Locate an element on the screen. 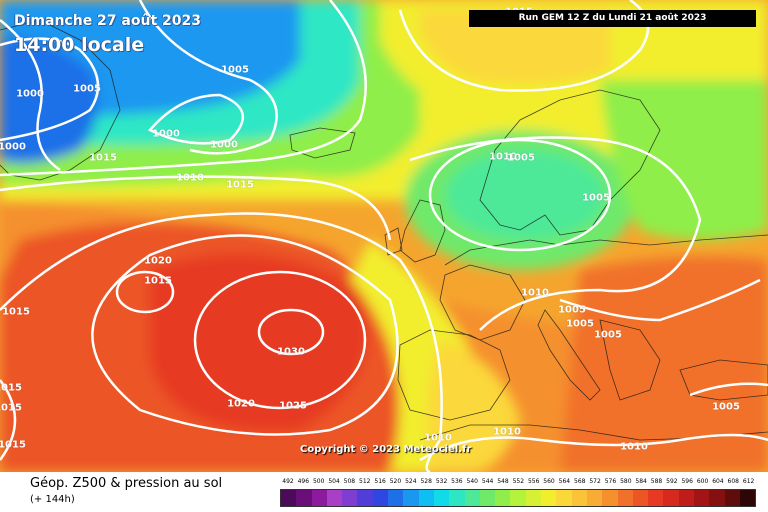 Image resolution: width=768 pixels, height=512 pixels. iceland-outline is located at coordinates (322, 143).